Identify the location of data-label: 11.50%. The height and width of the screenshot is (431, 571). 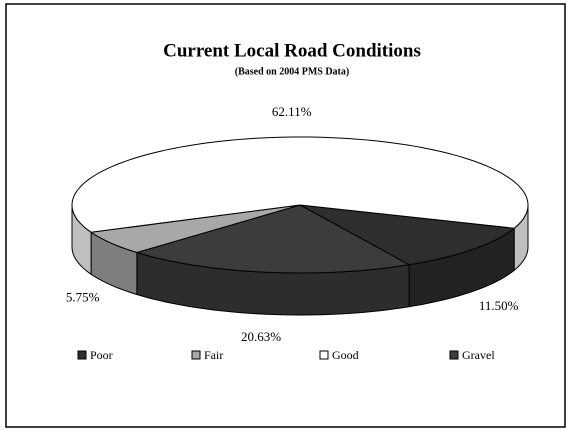
(499, 305).